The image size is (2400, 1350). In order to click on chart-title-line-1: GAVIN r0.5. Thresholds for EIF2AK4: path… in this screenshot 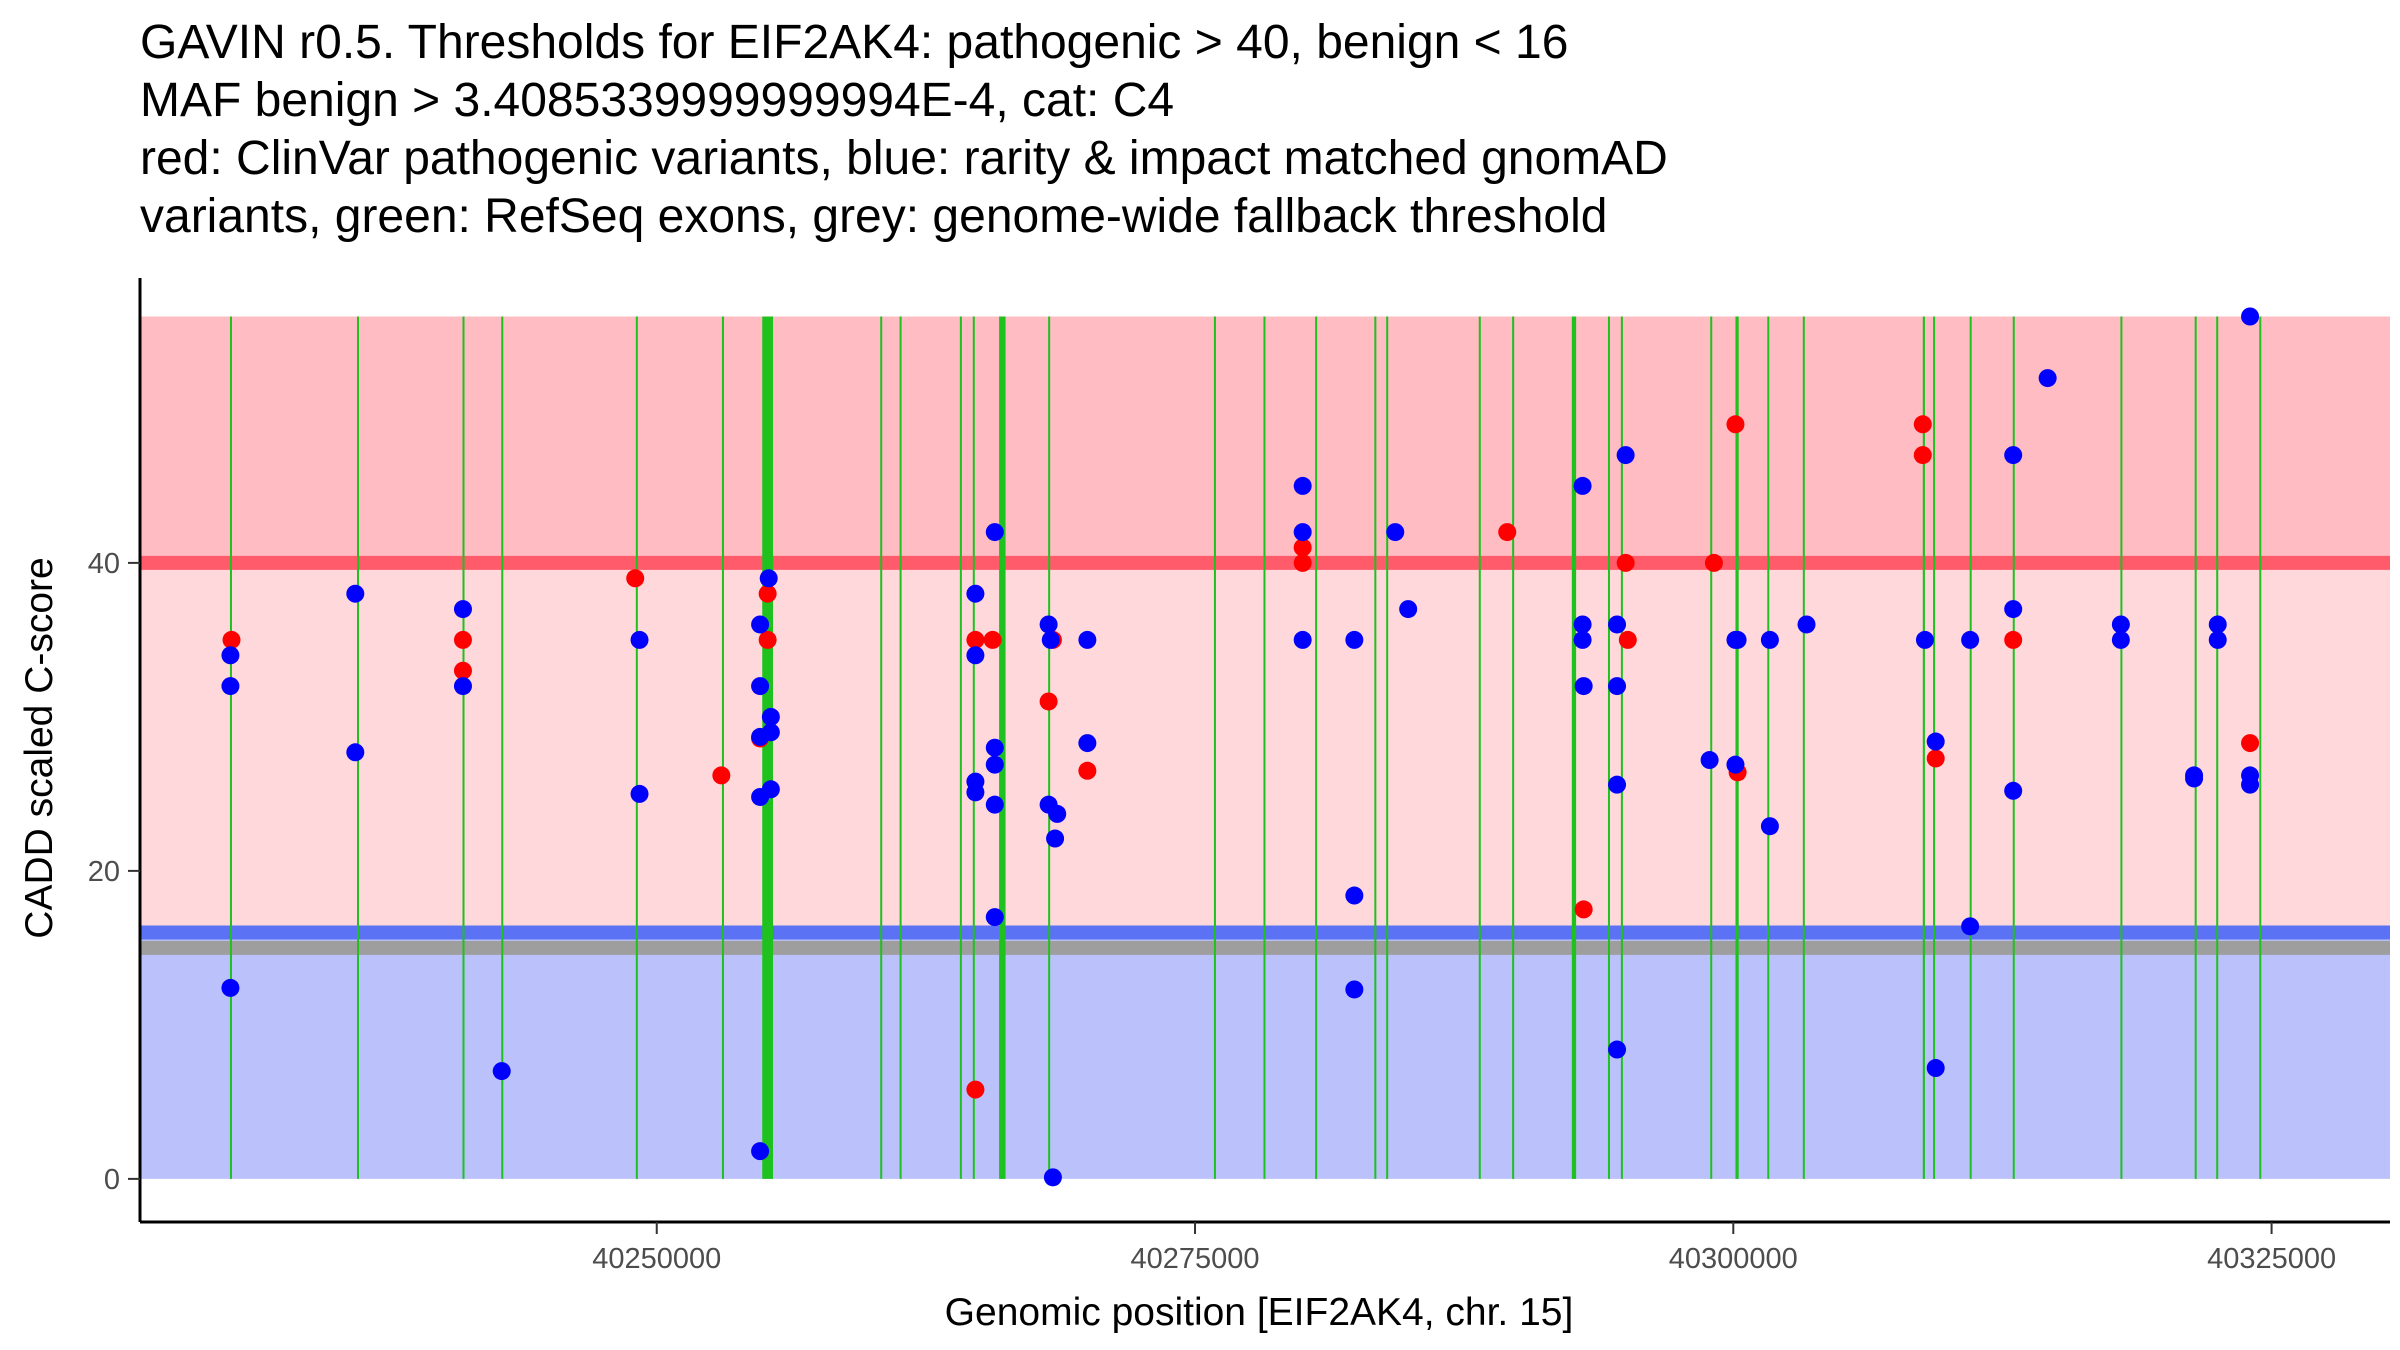, I will do `click(854, 42)`.